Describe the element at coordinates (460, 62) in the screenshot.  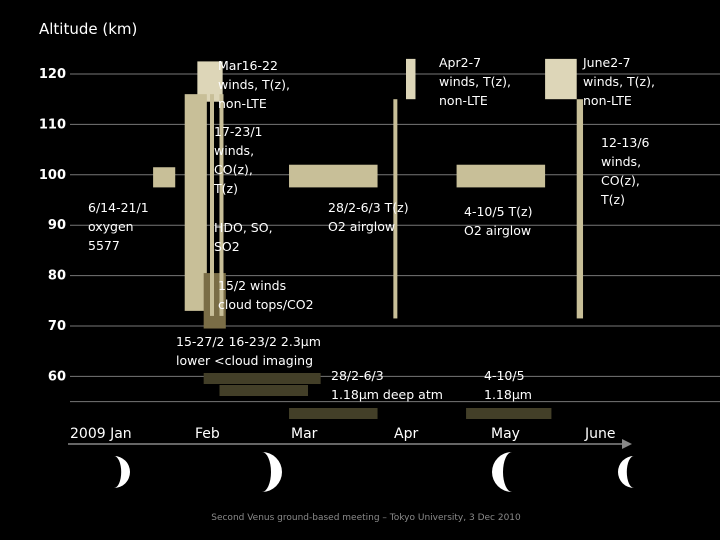
I see `annotation-line: Apr2-7` at that location.